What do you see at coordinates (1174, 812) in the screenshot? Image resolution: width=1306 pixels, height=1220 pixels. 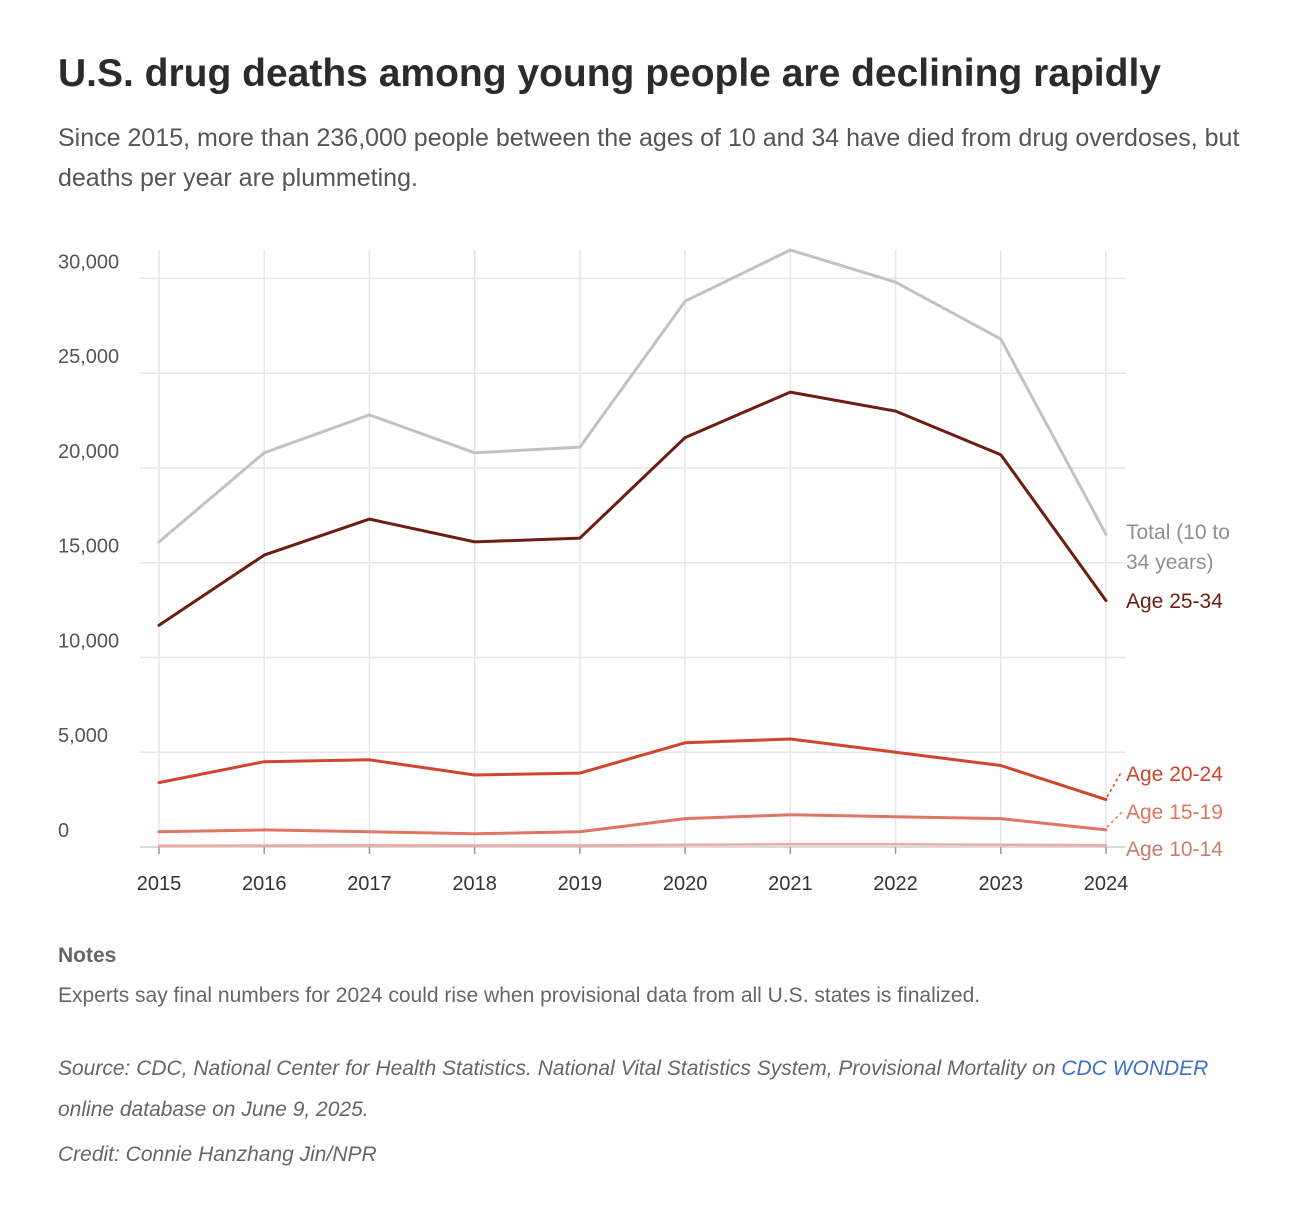 I see `label-age-15-19: Age 15-19` at bounding box center [1174, 812].